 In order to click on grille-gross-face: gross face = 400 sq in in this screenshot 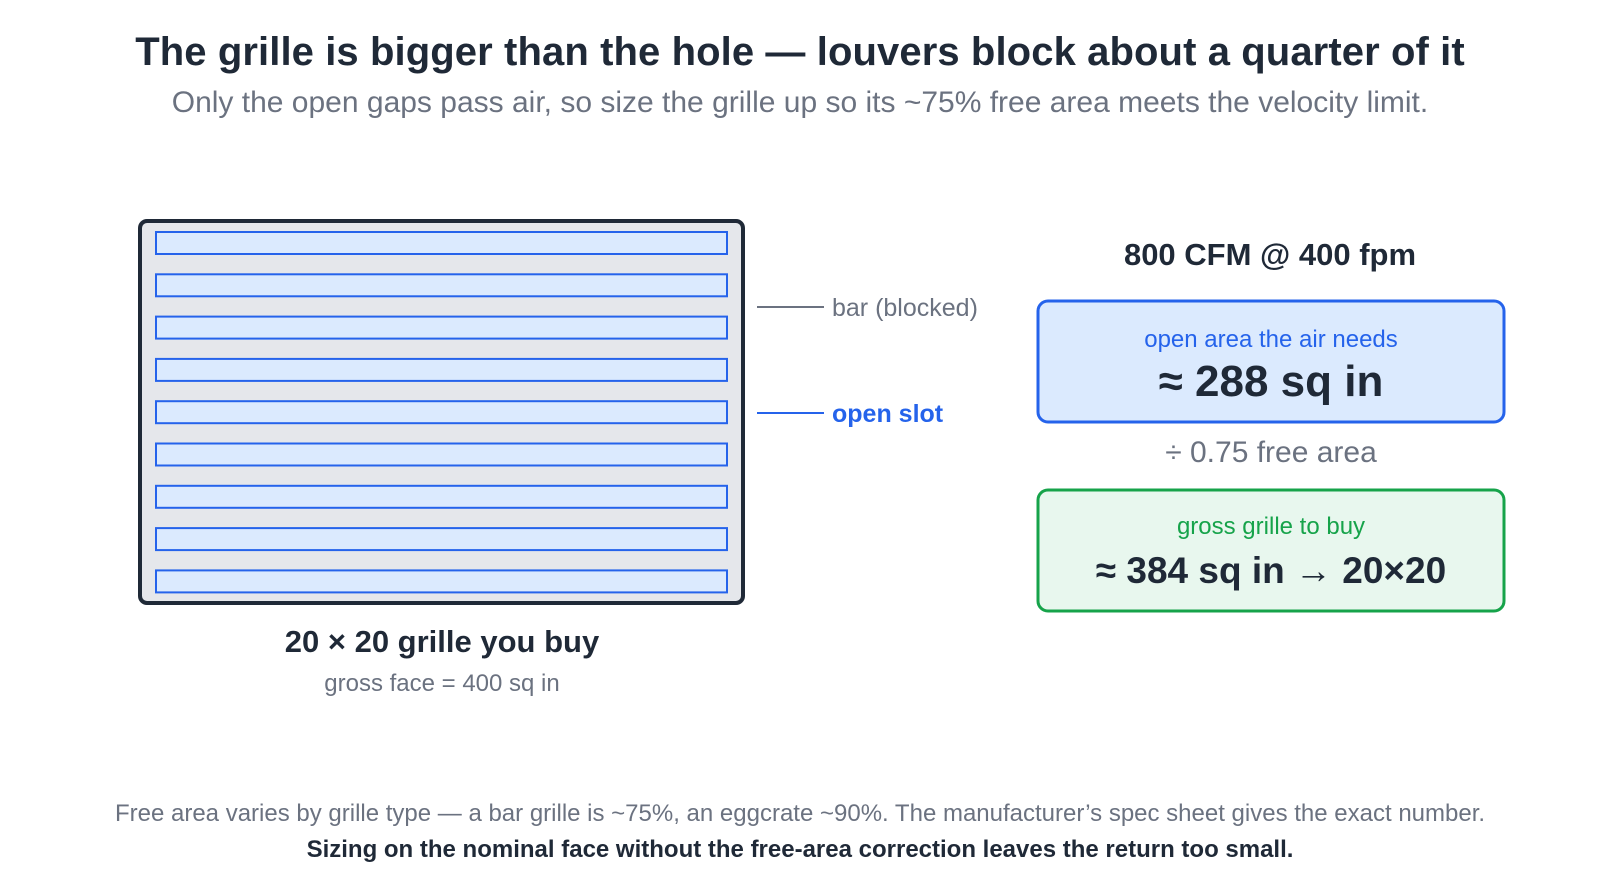, I will do `click(441, 683)`.